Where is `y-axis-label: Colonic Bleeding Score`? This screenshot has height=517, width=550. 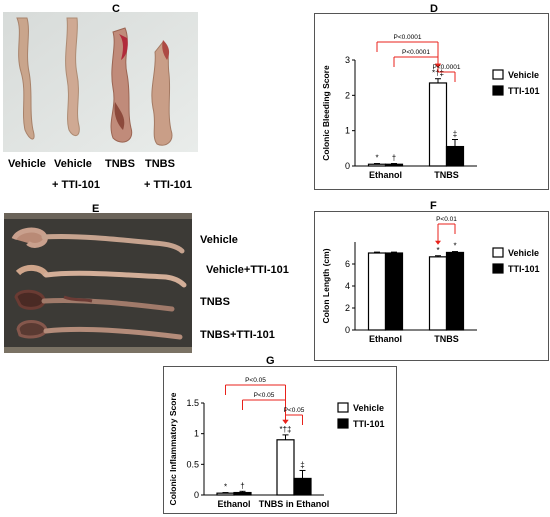
y-axis-label: Colonic Bleeding Score is located at coordinates (326, 113).